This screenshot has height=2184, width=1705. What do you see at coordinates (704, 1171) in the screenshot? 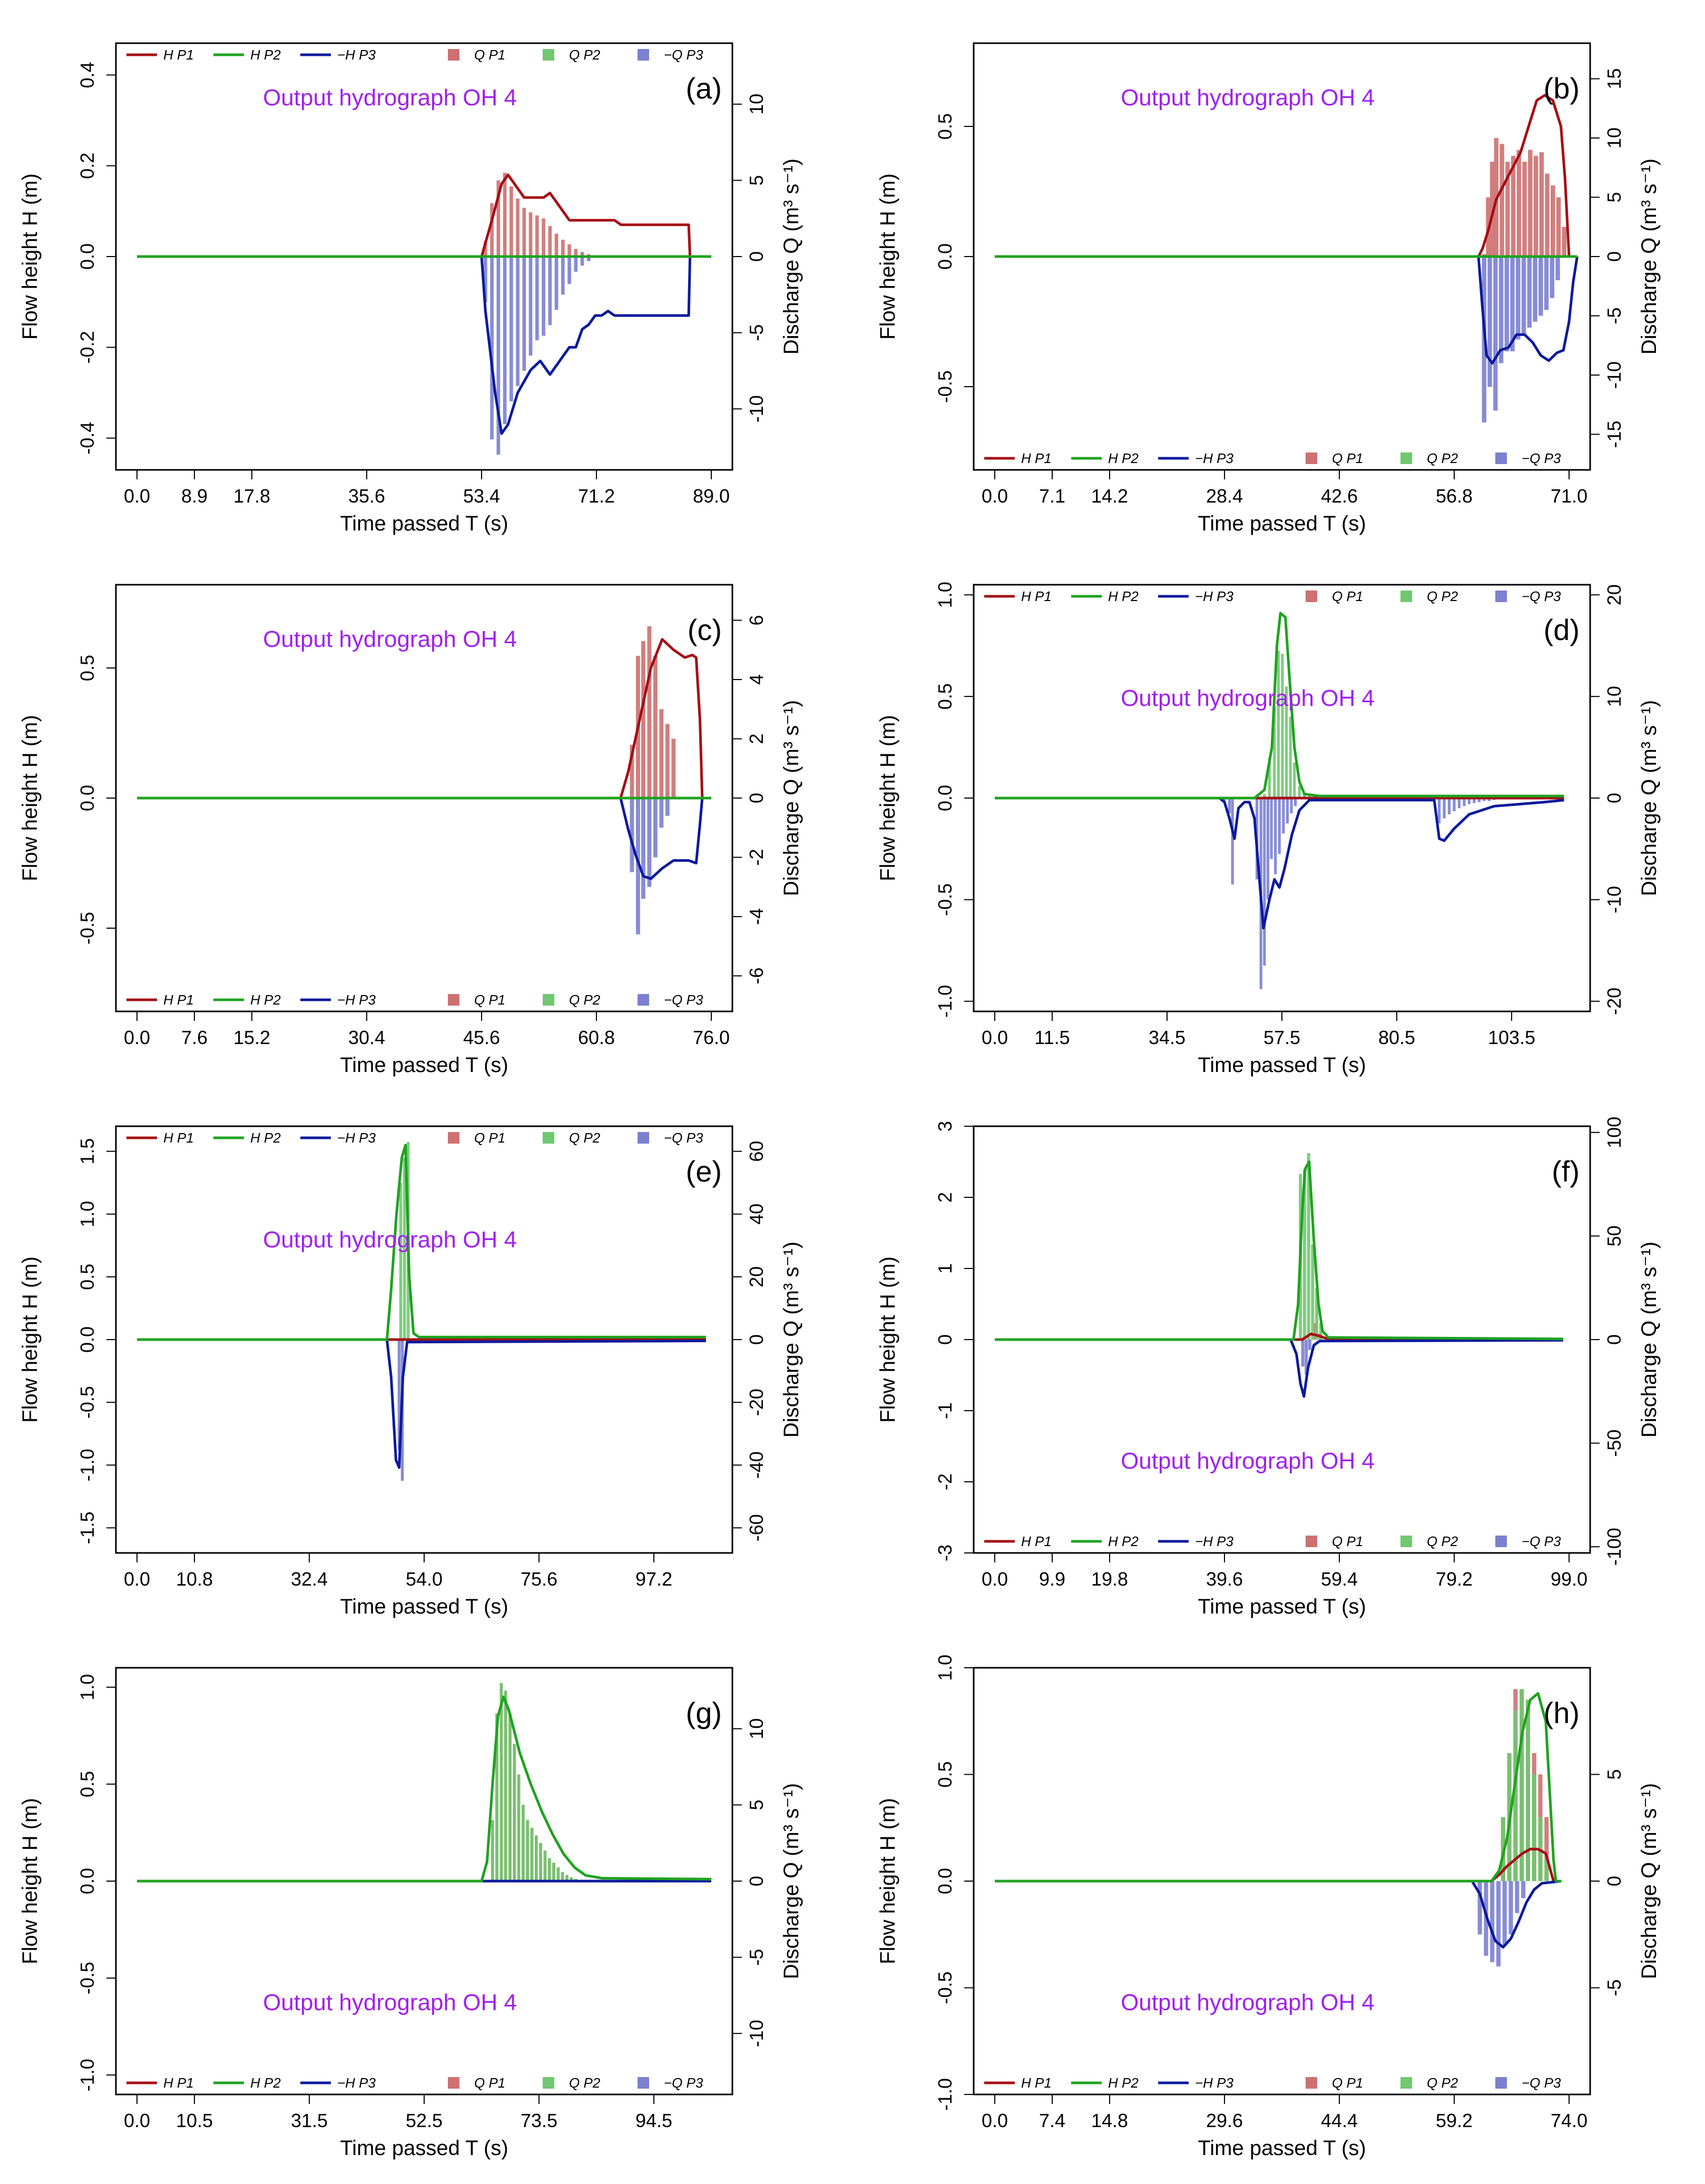
I see `panel-label: (e)` at bounding box center [704, 1171].